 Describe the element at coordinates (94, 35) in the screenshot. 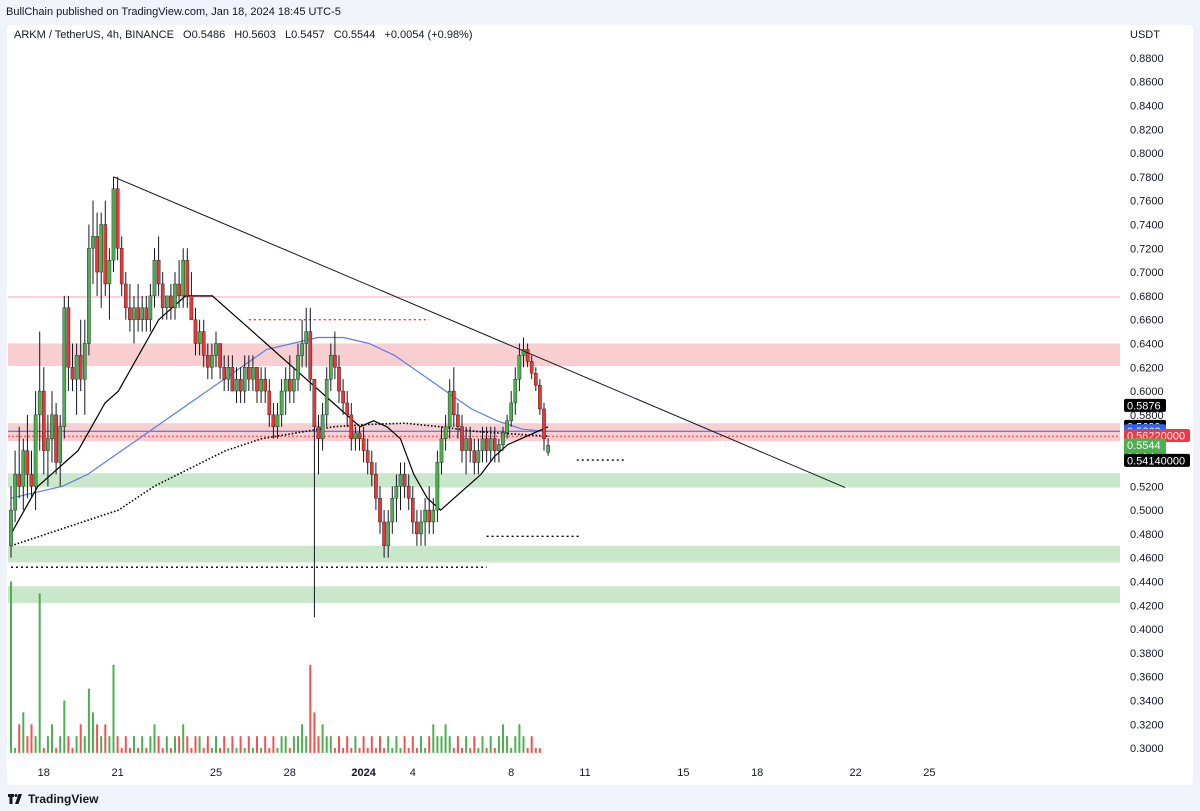

I see `symbol-title: ARKM / TetherUS, 4h, BINANCE` at that location.